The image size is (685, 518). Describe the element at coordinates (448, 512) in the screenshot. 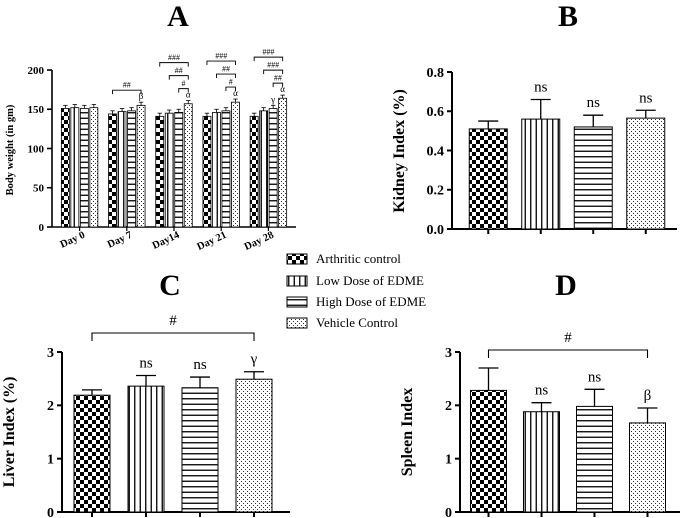

I see `panel-d-y-tick-label: 0` at that location.